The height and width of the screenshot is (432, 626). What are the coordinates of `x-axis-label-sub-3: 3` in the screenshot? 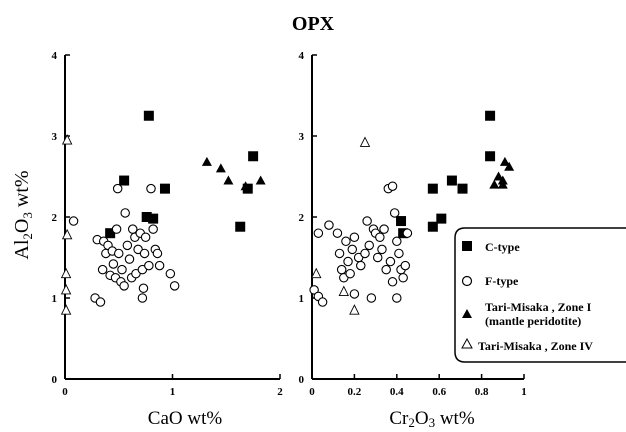 It's located at (432, 422).